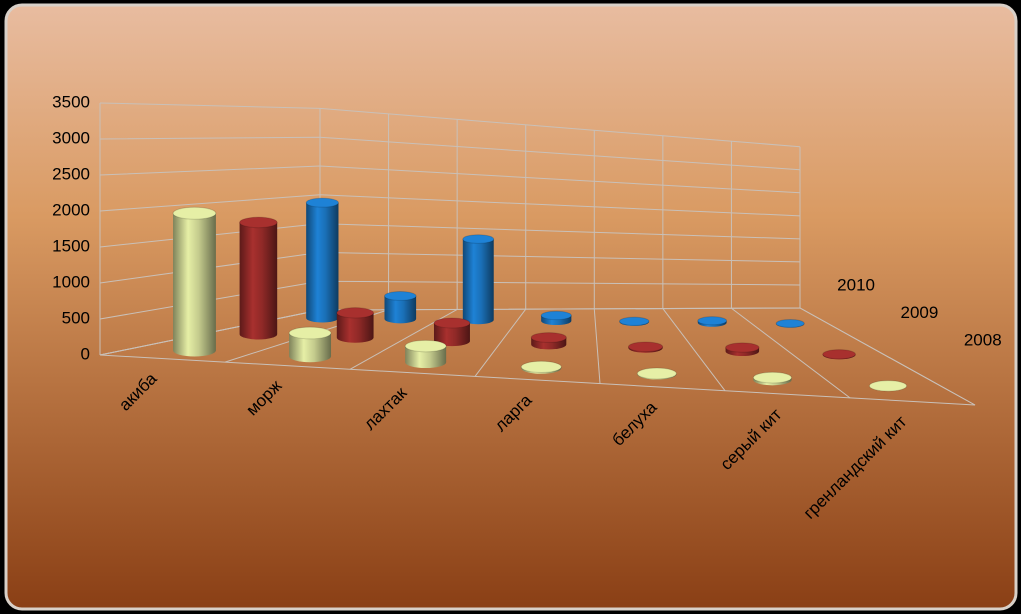 The width and height of the screenshot is (1021, 614). What do you see at coordinates (856, 285) in the screenshot?
I see `legend-label: 2010` at bounding box center [856, 285].